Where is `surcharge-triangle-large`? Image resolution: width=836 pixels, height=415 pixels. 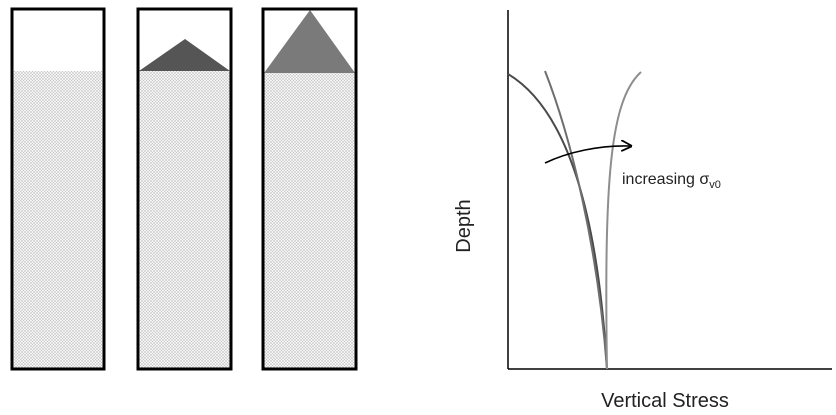 surcharge-triangle-large is located at coordinates (309, 41).